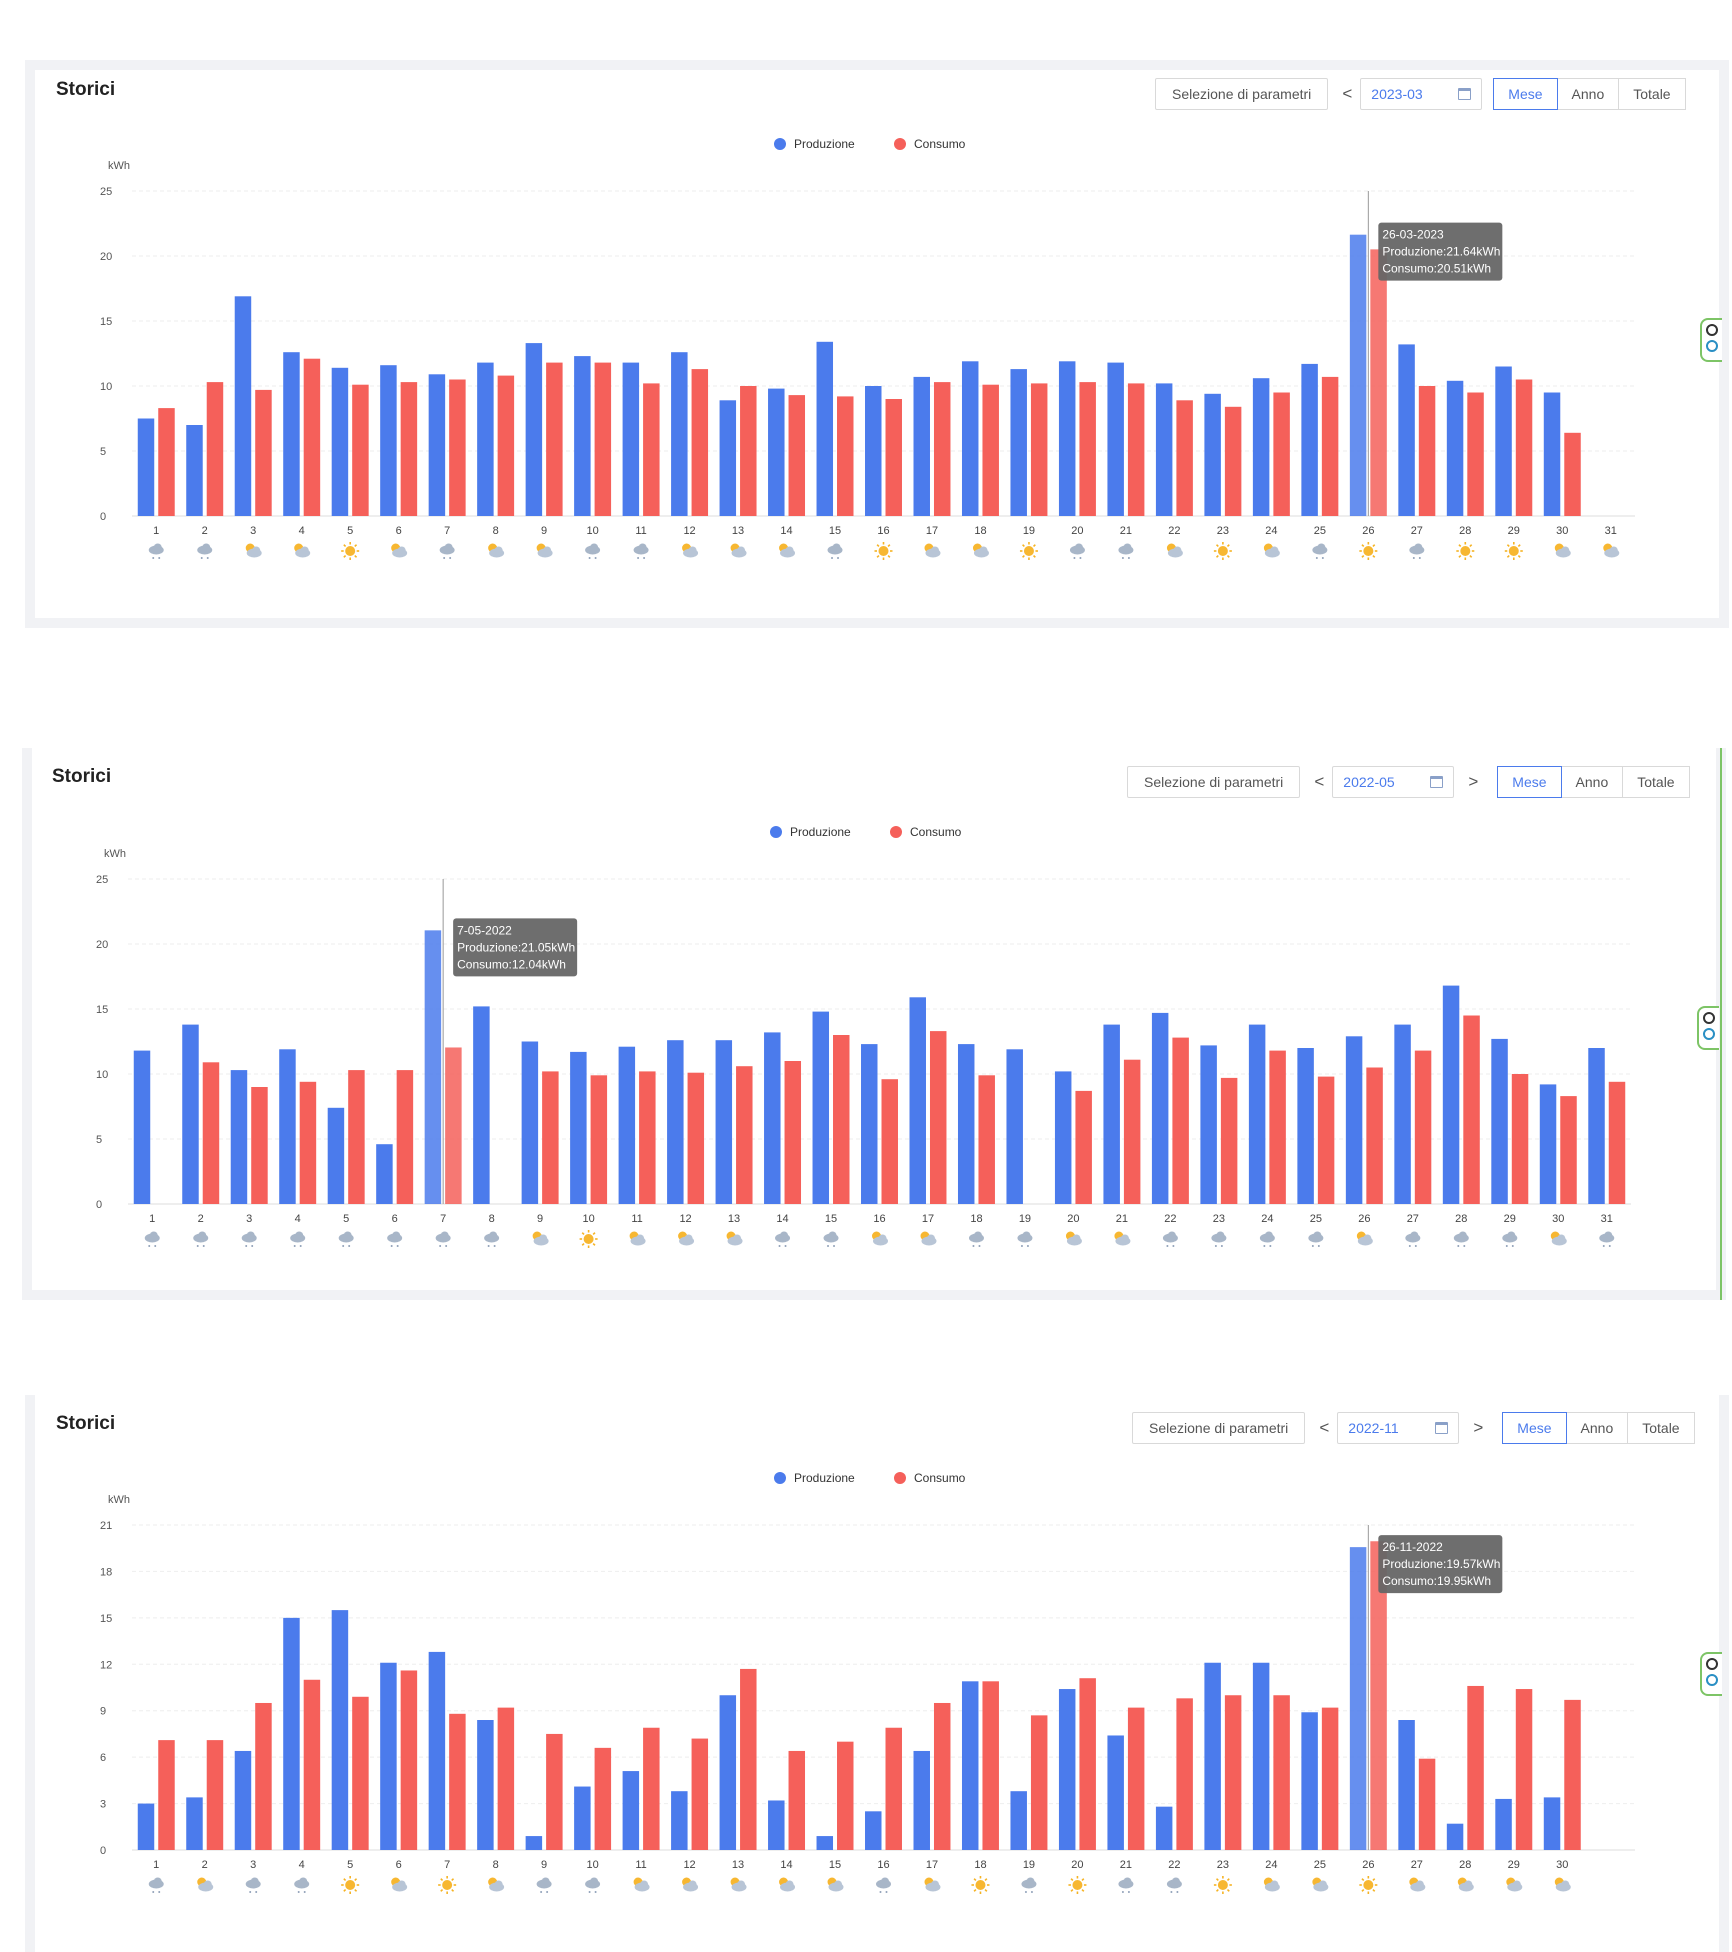  I want to click on y-tick-label: 10, so click(106, 387).